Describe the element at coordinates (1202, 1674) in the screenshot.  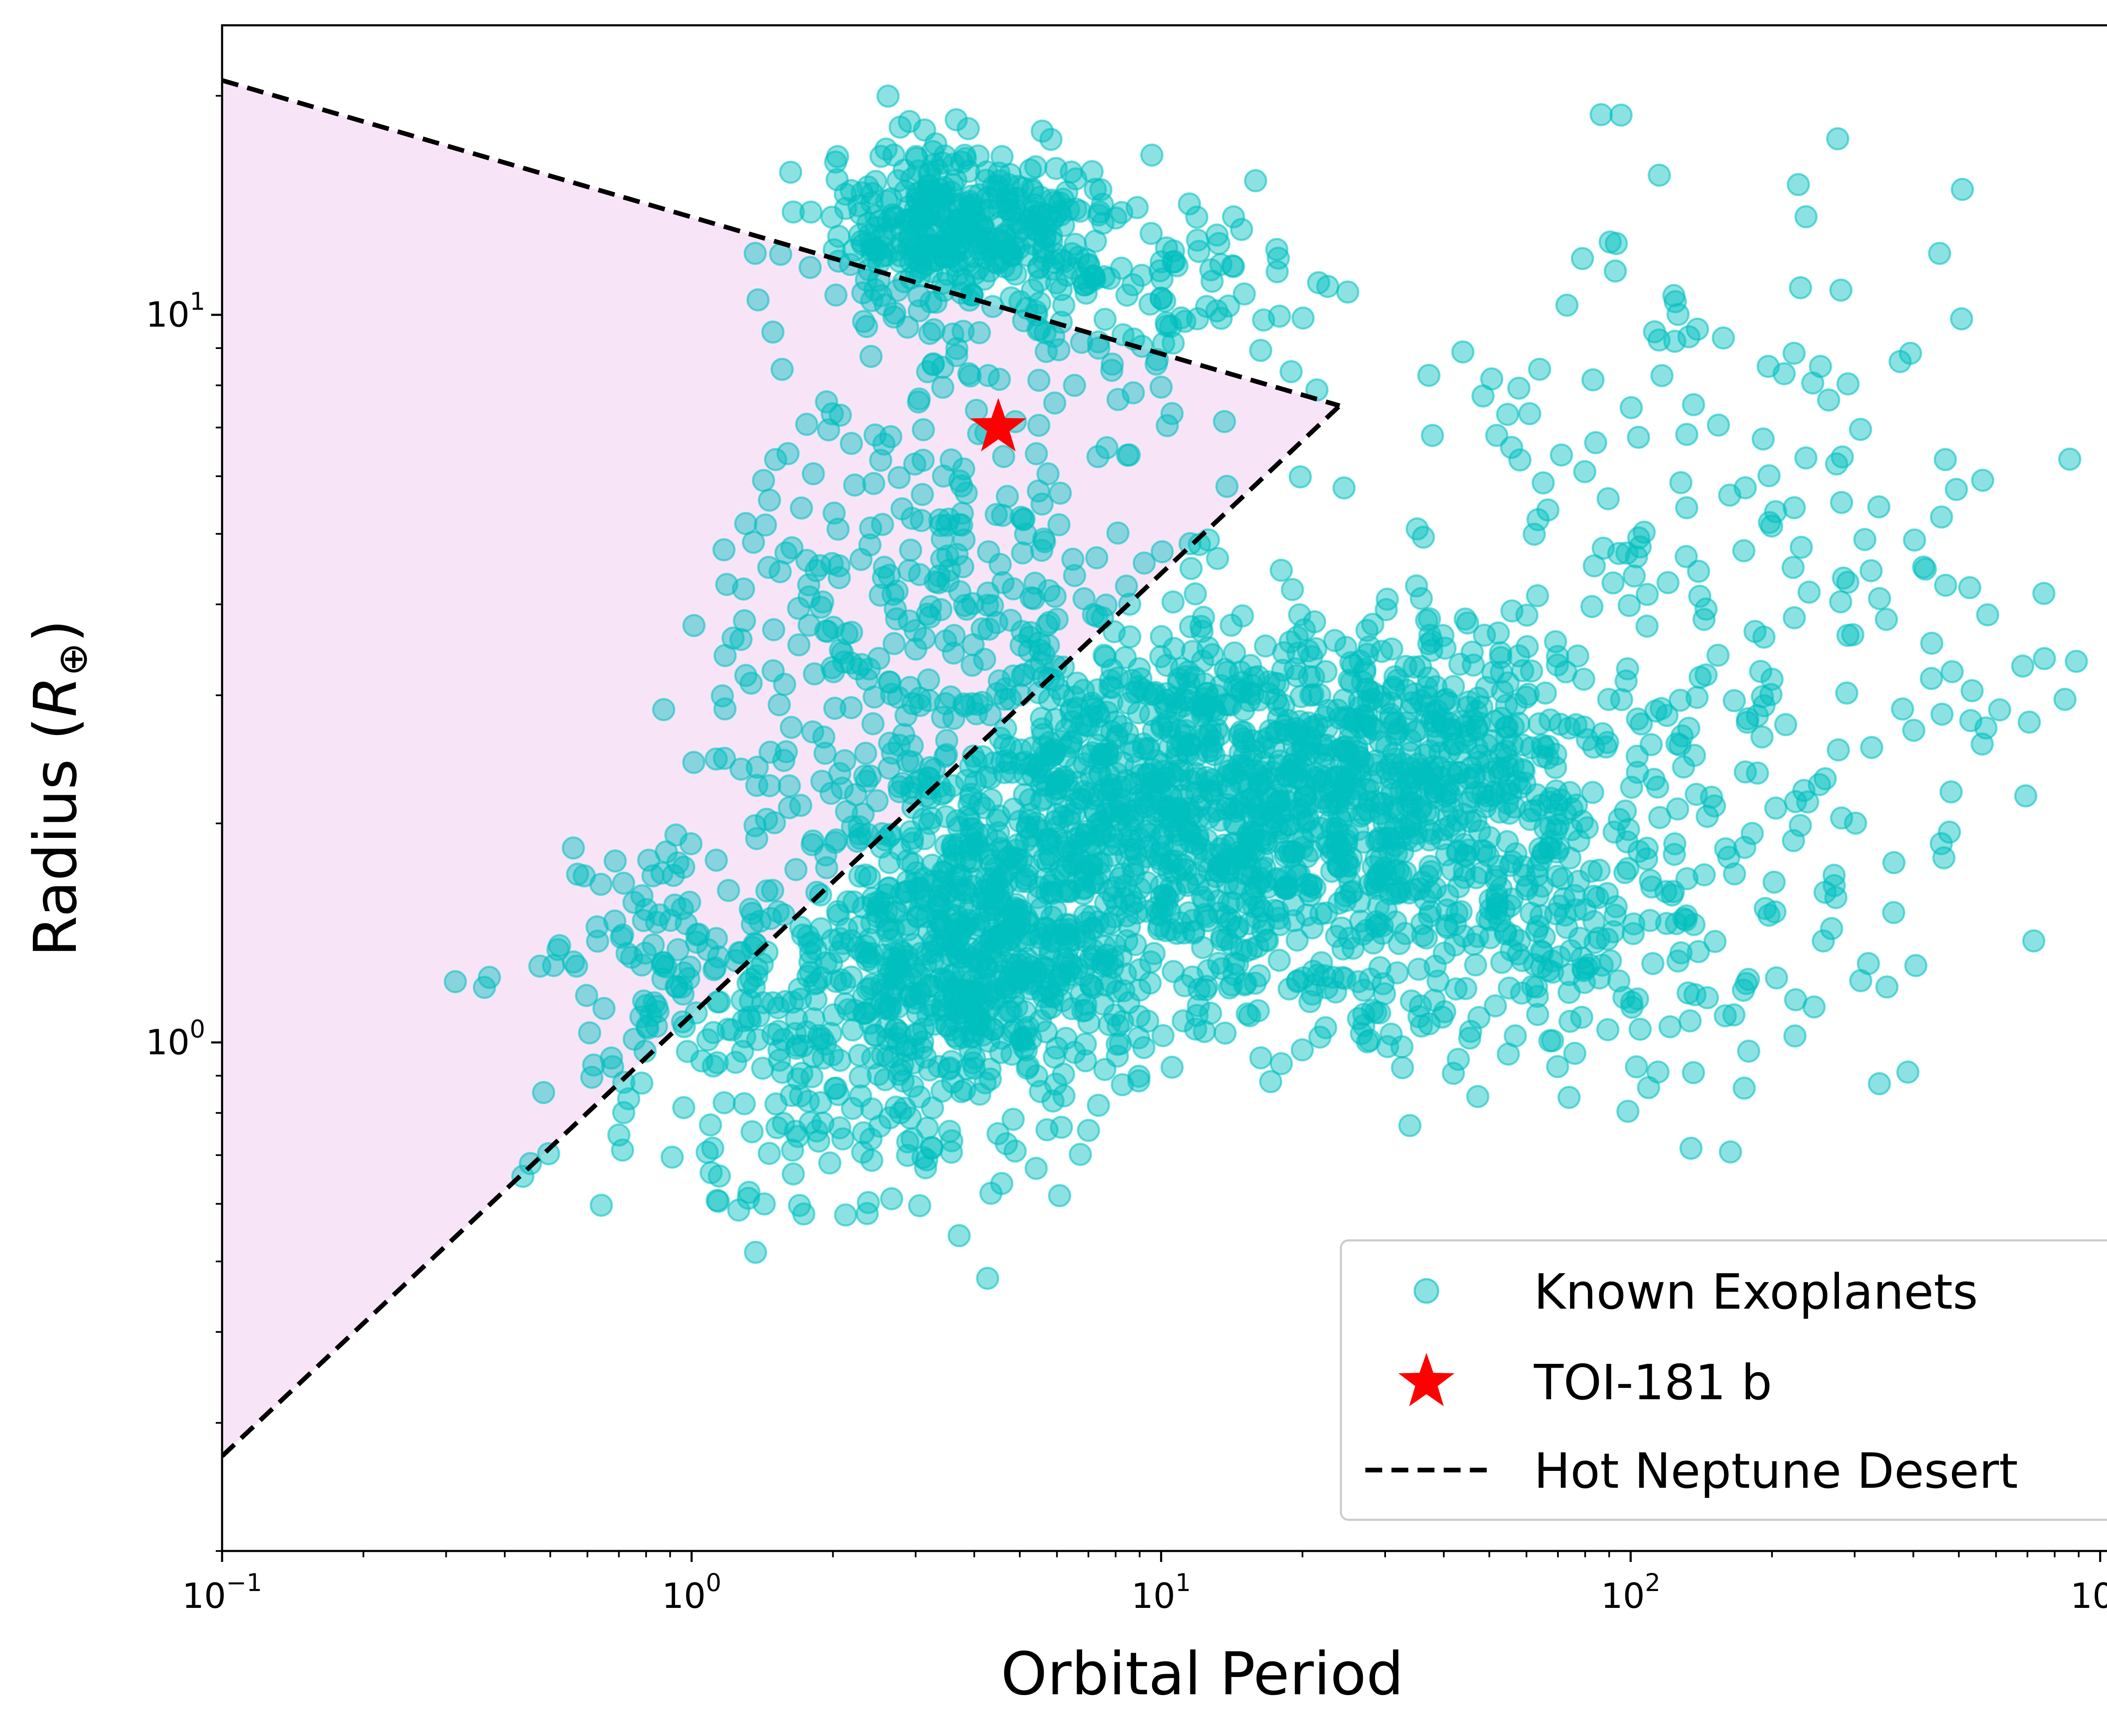
I see `x-axis-label: Orbital Period` at that location.